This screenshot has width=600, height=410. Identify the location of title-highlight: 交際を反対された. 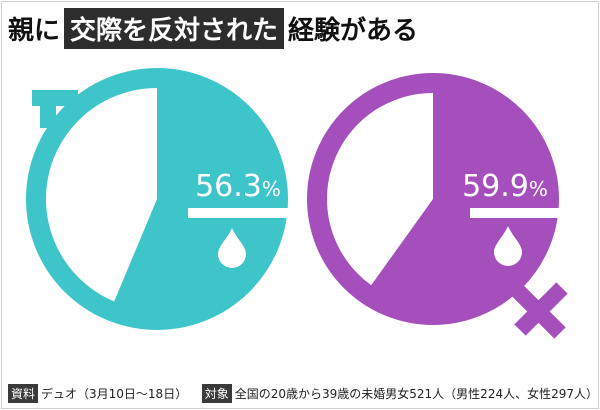
(174, 28).